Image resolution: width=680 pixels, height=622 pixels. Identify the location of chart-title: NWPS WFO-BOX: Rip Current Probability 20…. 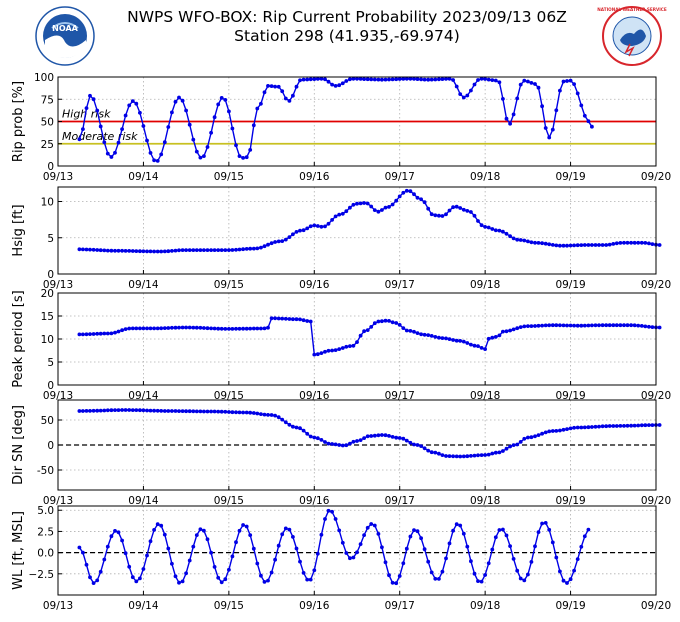
(347, 17).